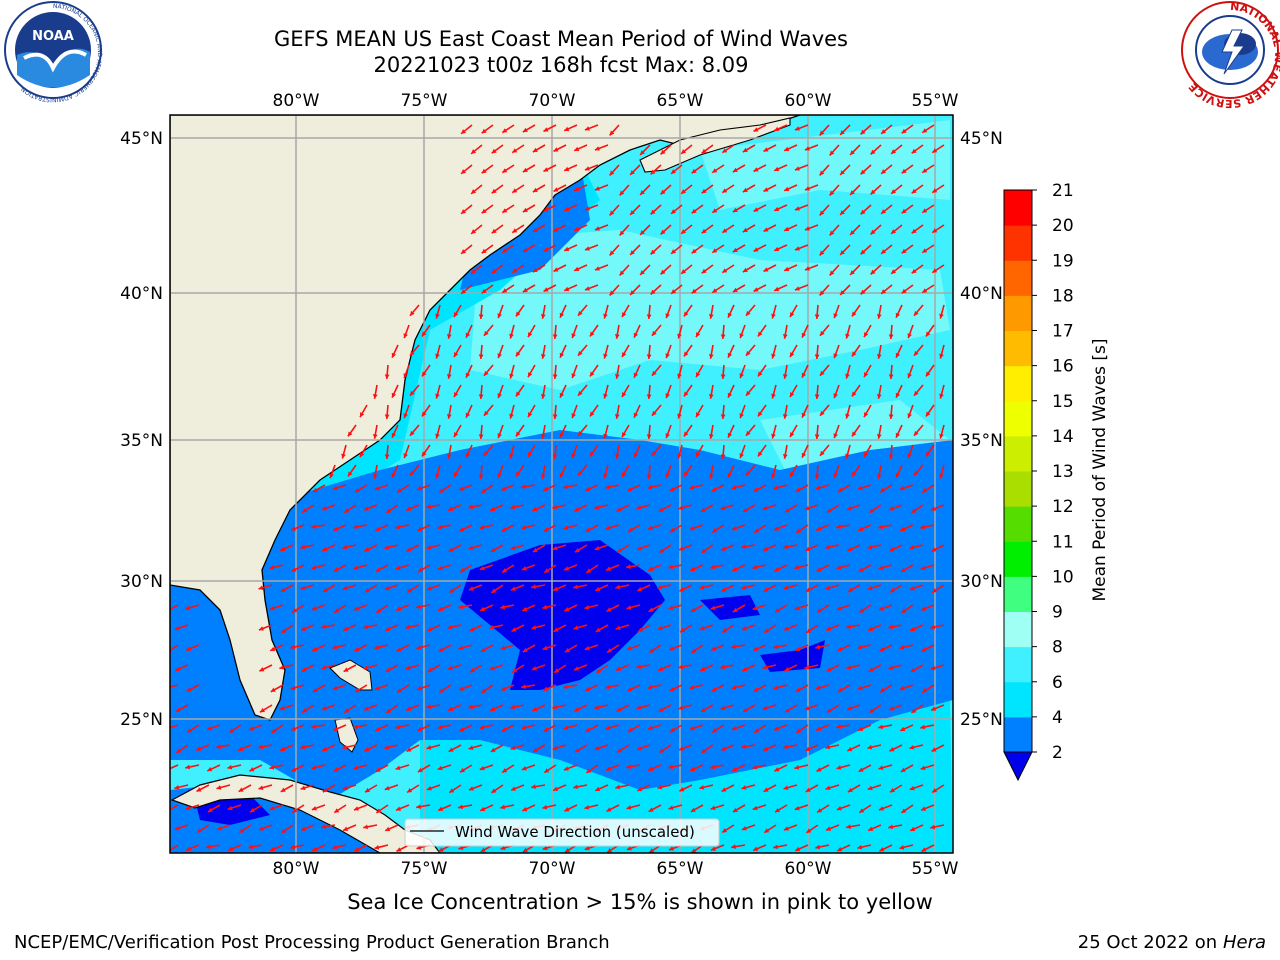 This screenshot has width=1280, height=960. Describe the element at coordinates (1244, 942) in the screenshot. I see `footer-host: Hera` at that location.